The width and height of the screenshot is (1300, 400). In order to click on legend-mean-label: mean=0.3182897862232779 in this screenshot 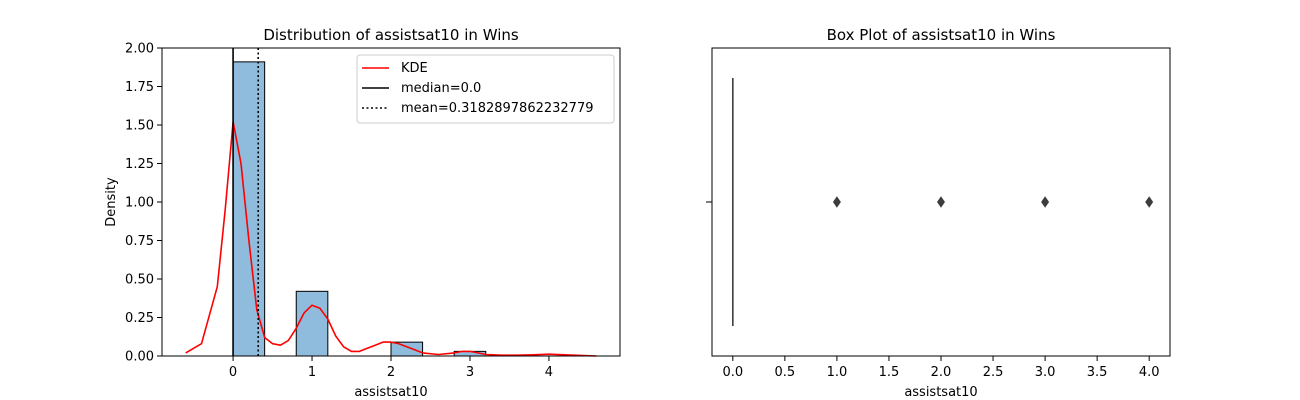, I will do `click(497, 108)`.